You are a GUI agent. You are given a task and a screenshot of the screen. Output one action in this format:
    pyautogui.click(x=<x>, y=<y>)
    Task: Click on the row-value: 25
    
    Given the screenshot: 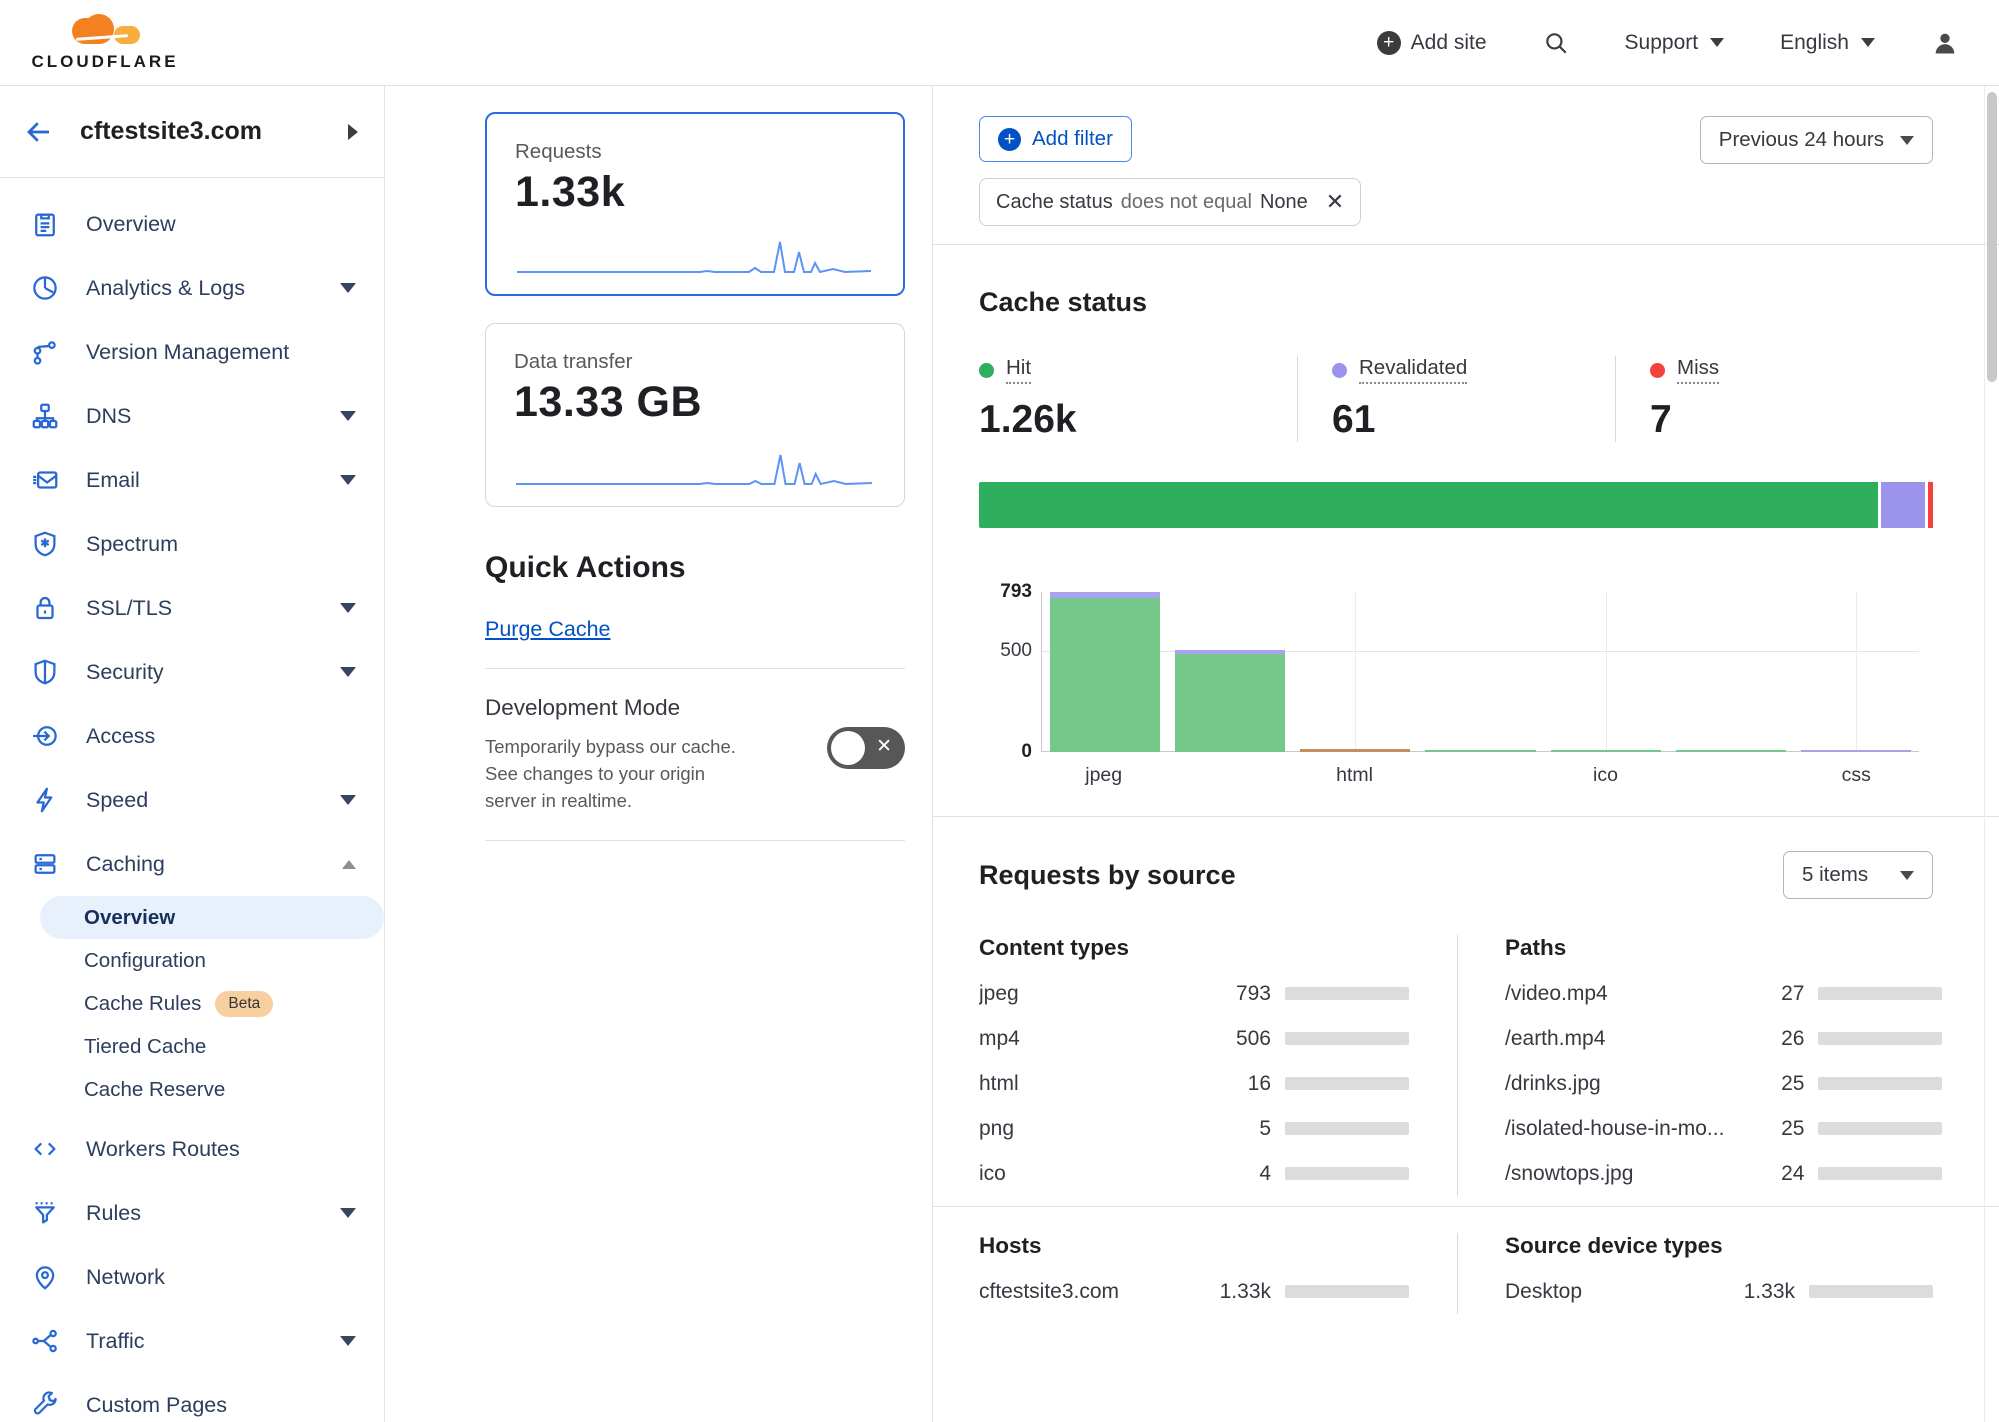 What is the action you would take?
    pyautogui.click(x=1793, y=1128)
    